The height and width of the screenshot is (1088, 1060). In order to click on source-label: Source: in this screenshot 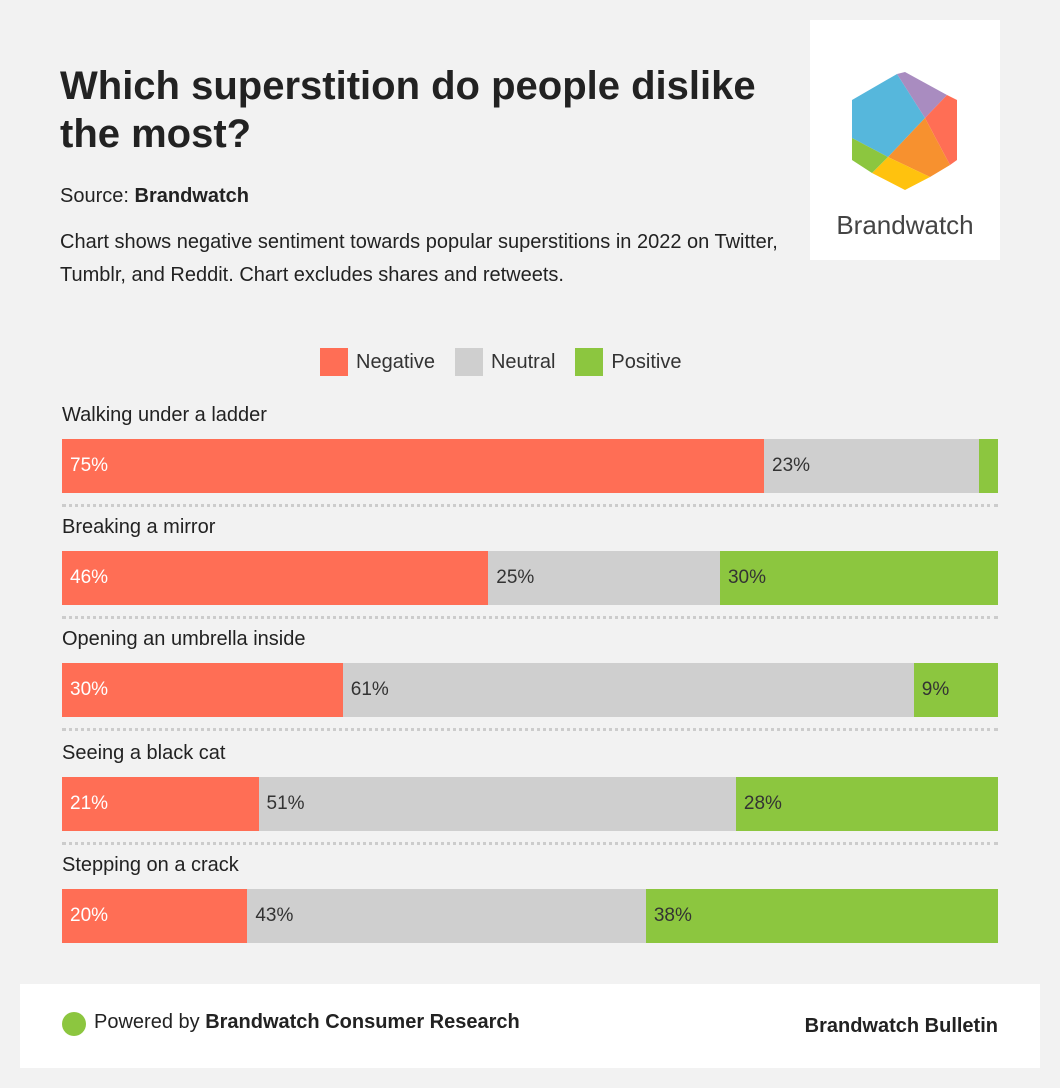, I will do `click(94, 196)`.